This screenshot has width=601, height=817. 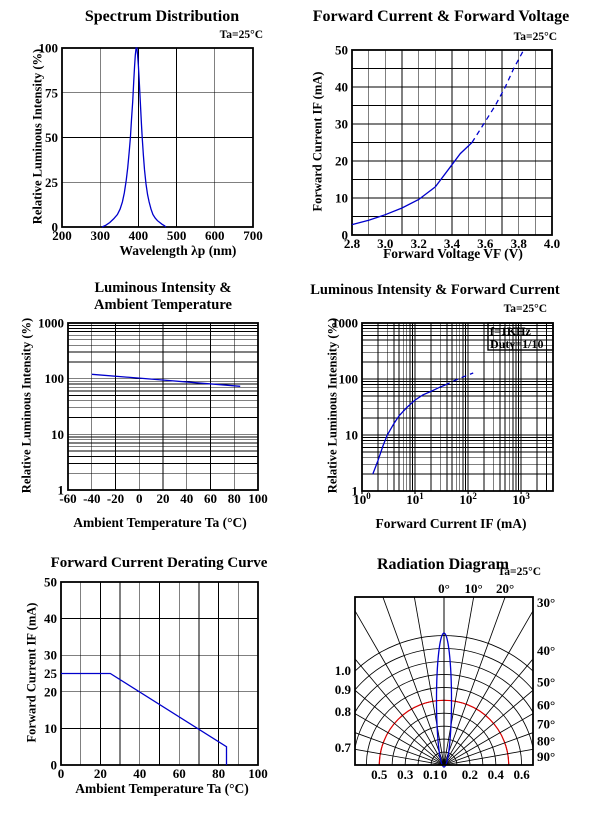 I want to click on svg-text: 0.8, so click(x=343, y=711).